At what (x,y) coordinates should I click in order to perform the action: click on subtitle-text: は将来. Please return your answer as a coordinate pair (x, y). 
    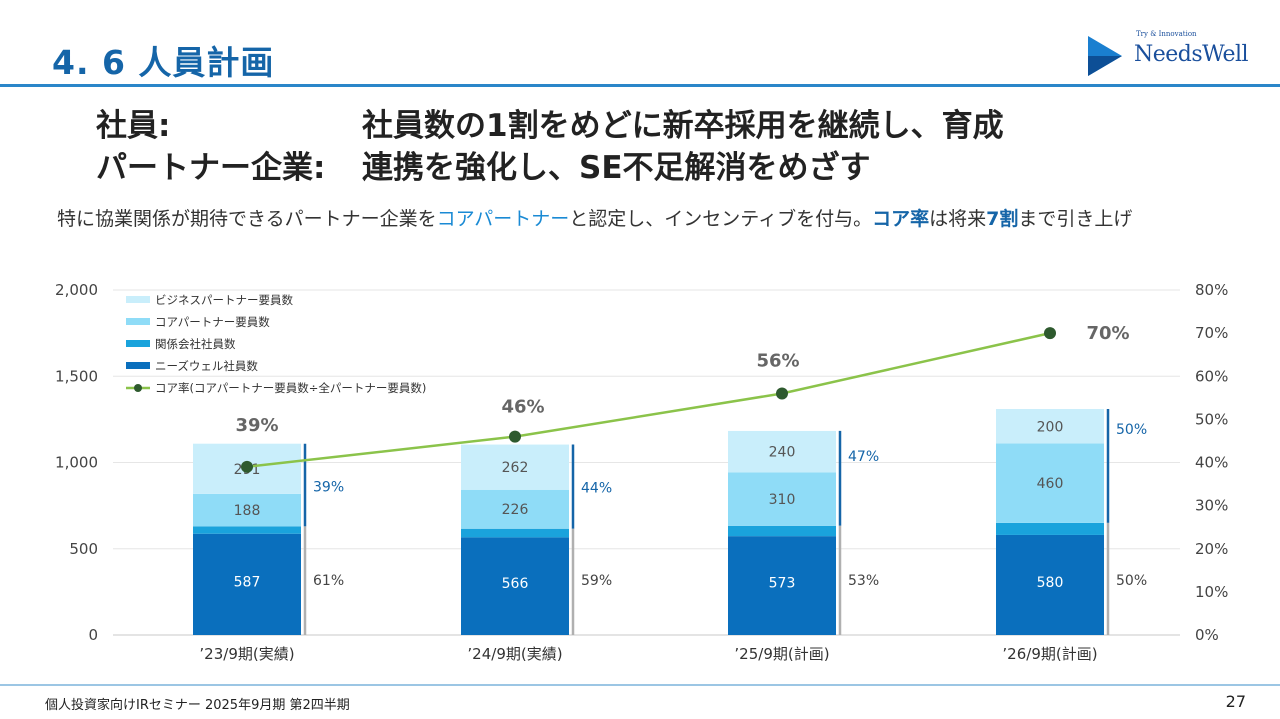
    Looking at the image, I should click on (958, 219).